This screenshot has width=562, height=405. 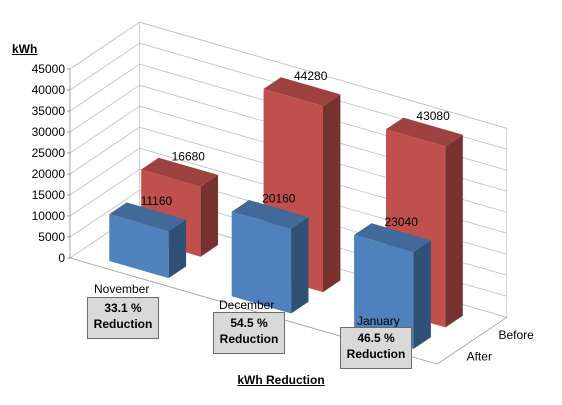 I want to click on bar-after-december, so click(x=270, y=257).